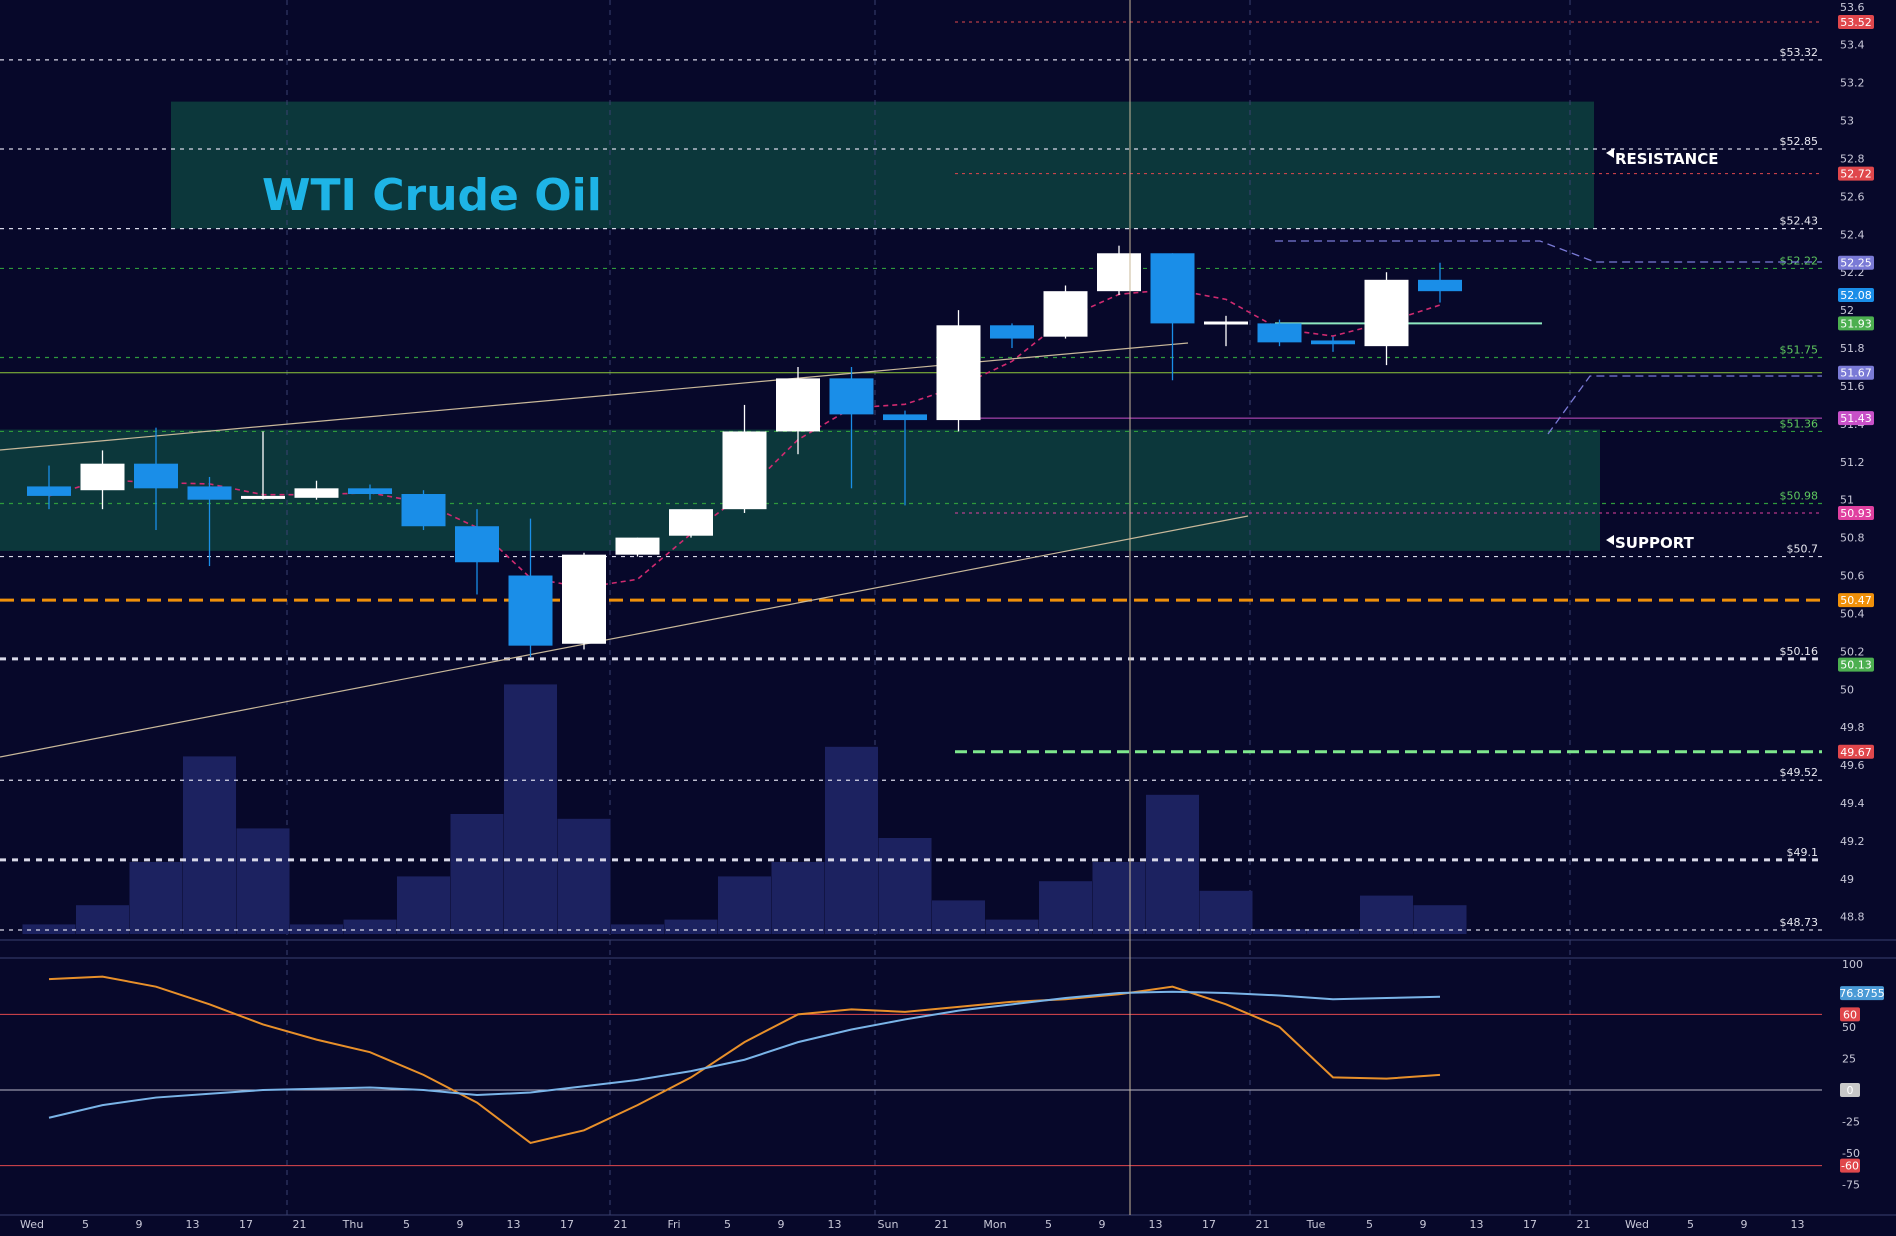 This screenshot has width=1896, height=1236. I want to click on resistance-label: RESISTANCE, so click(1666, 159).